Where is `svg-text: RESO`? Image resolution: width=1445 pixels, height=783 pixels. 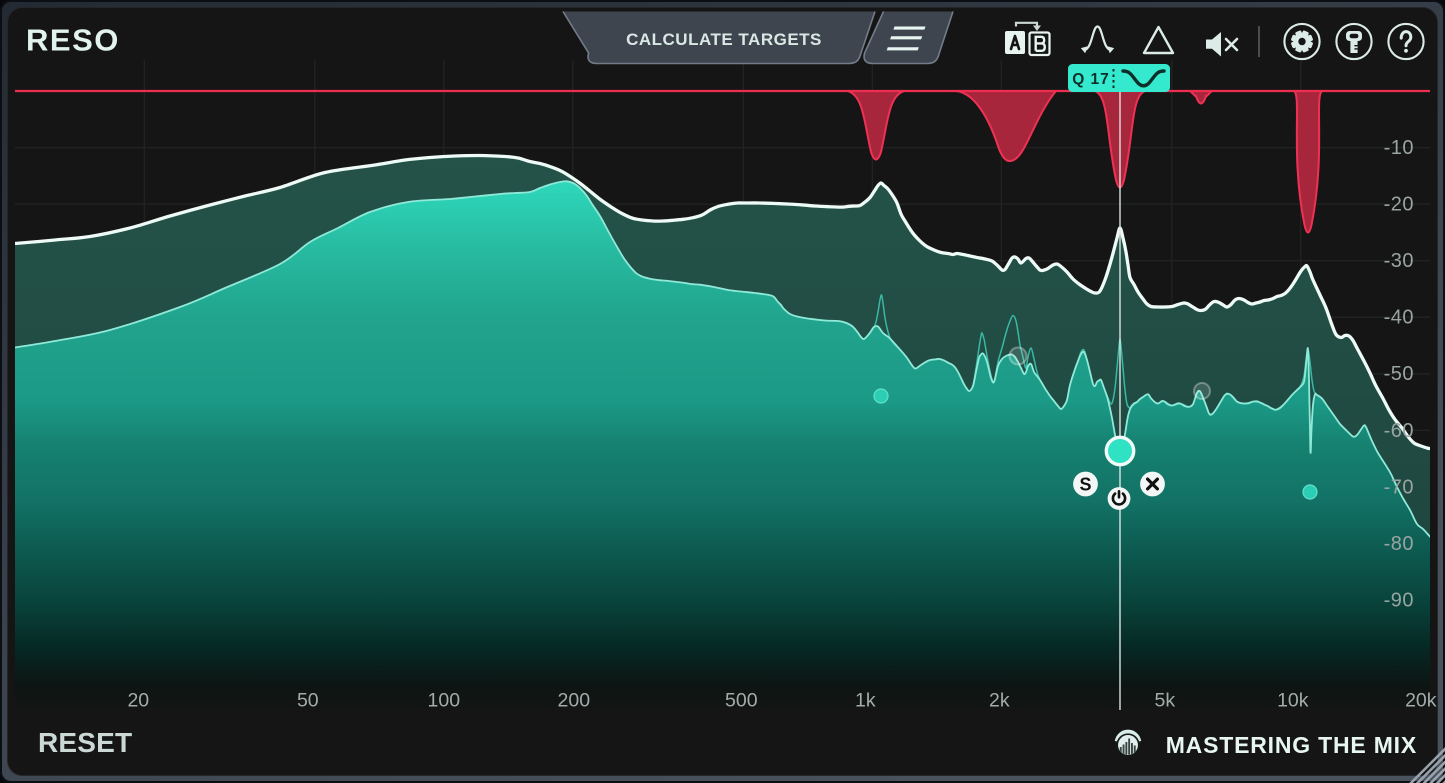
svg-text: RESO is located at coordinates (73, 40).